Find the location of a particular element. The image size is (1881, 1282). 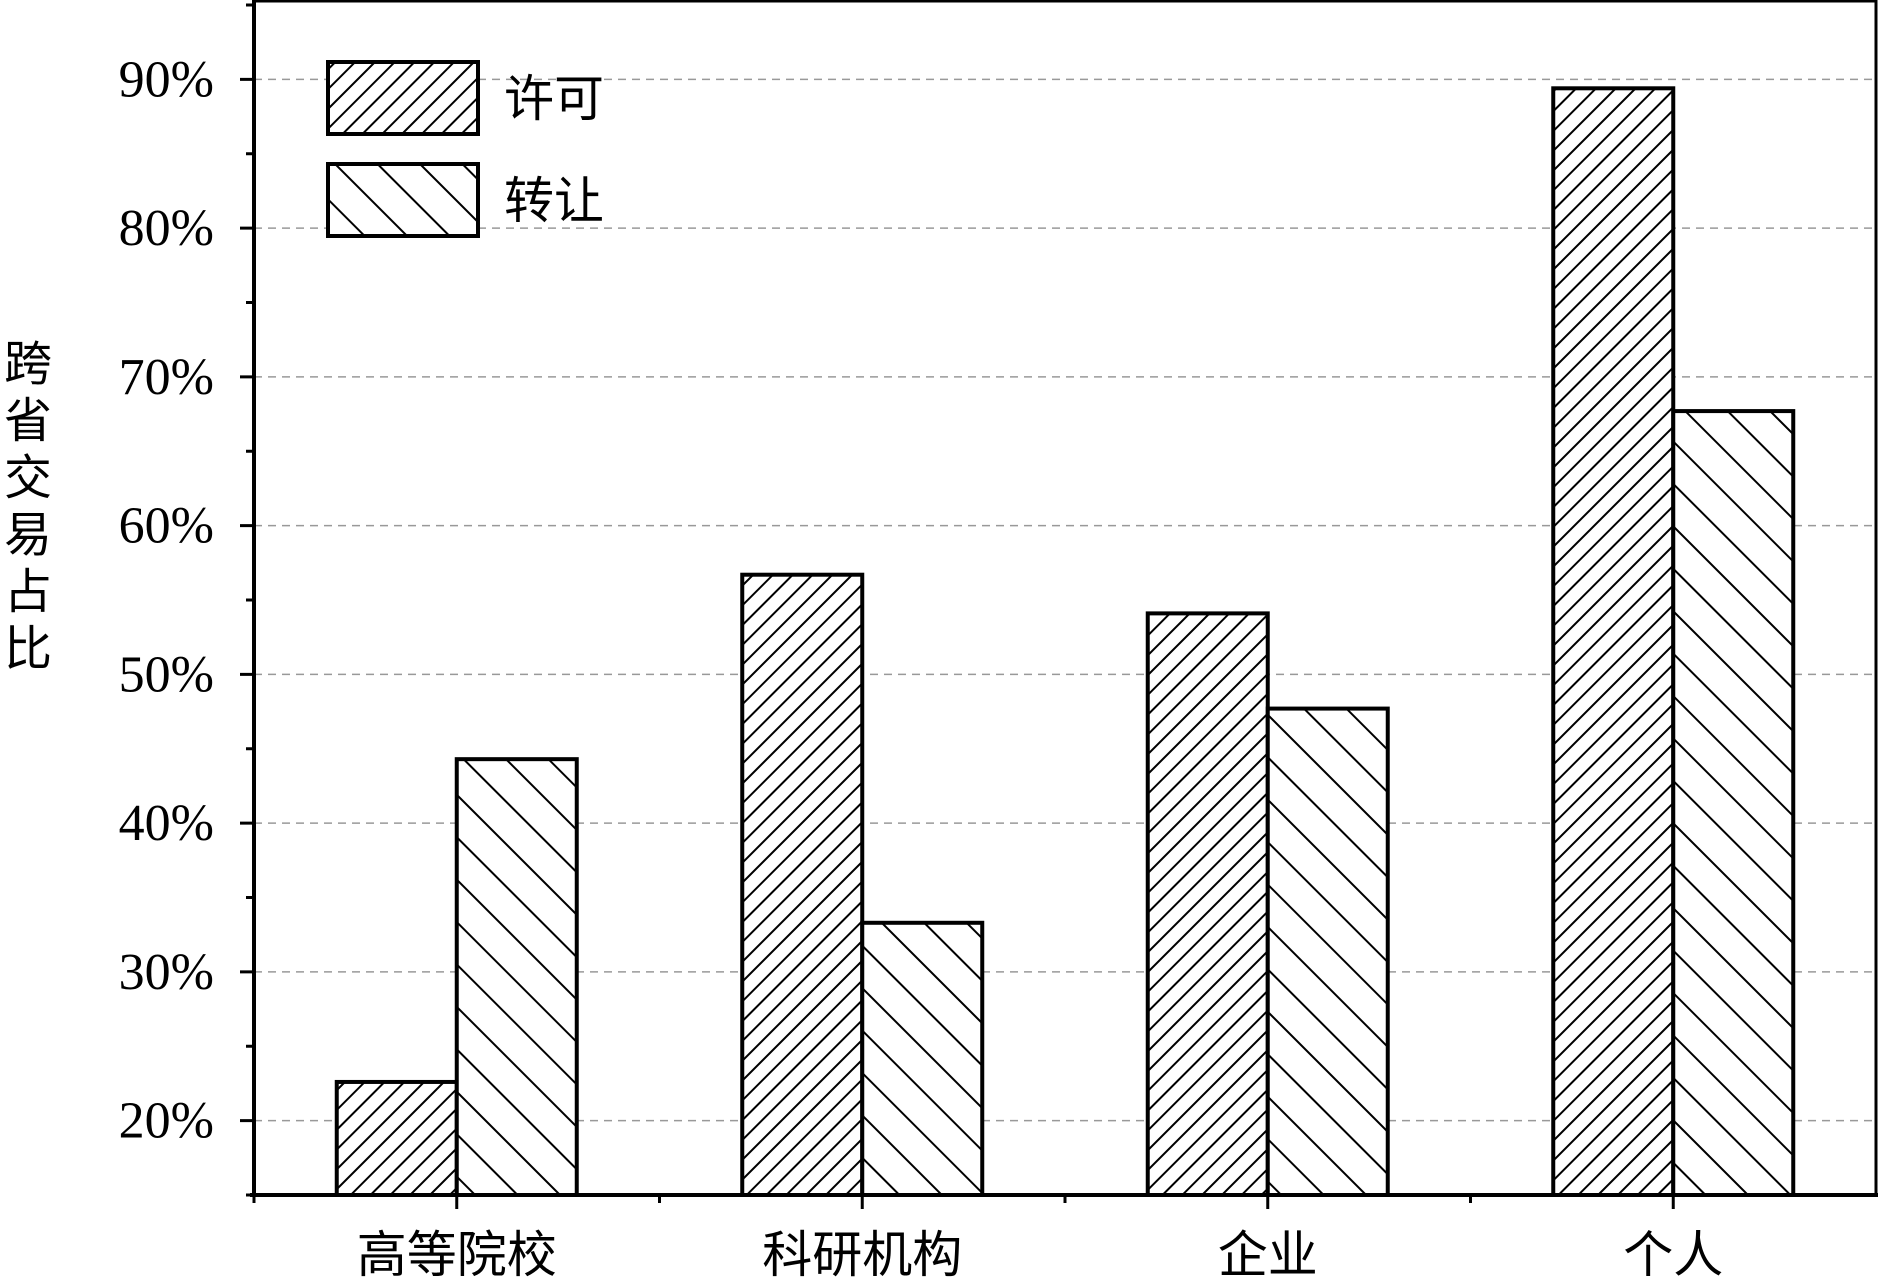

x-category-label: 高等院校 is located at coordinates (457, 1254).